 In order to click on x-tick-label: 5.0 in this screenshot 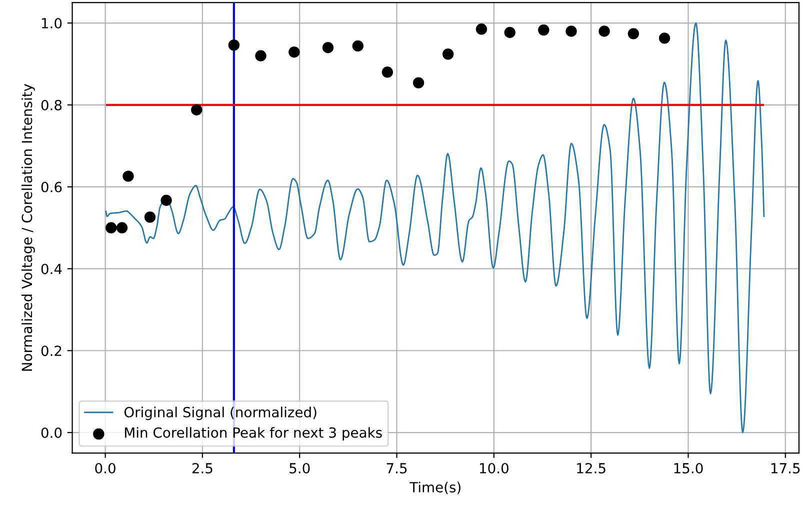, I will do `click(300, 468)`.